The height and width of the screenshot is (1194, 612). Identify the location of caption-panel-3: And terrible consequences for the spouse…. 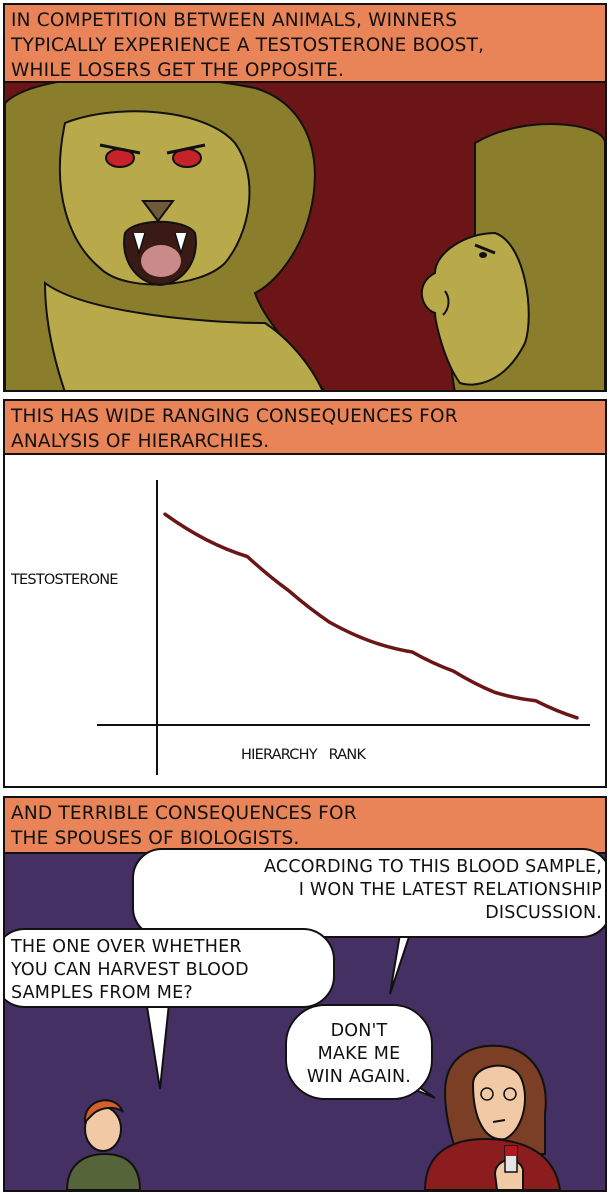
(305, 826).